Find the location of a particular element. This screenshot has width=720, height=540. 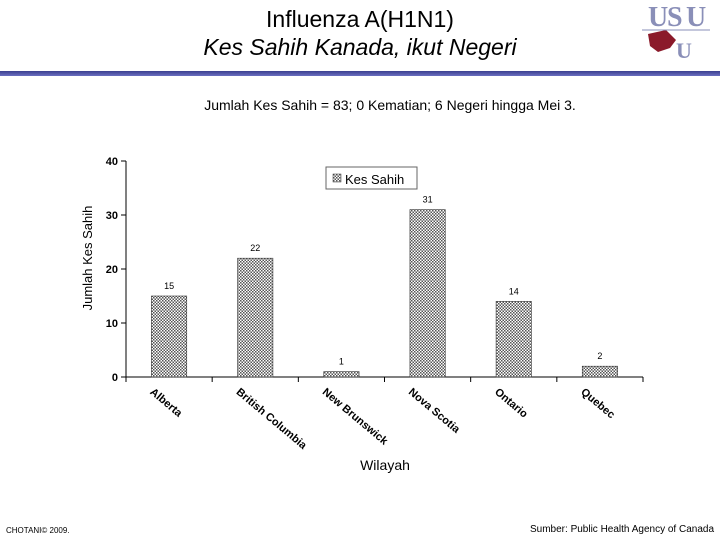

bar-value-label: 22 is located at coordinates (255, 248).